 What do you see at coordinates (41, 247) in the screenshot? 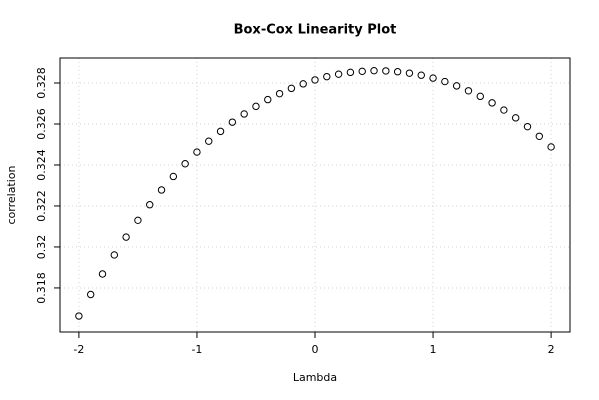
I see `y-tick-label: 0.32` at bounding box center [41, 247].